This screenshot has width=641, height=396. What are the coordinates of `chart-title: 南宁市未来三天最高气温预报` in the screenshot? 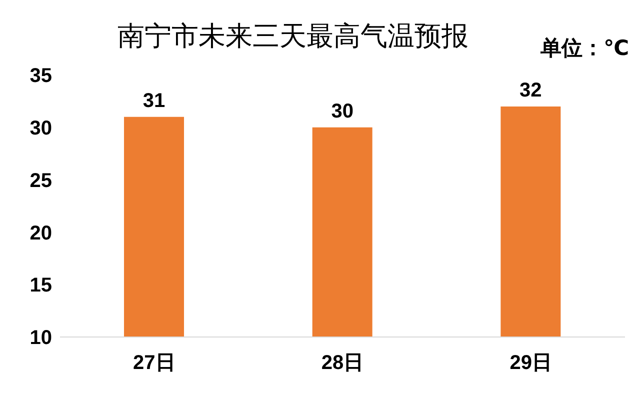 It's located at (293, 37).